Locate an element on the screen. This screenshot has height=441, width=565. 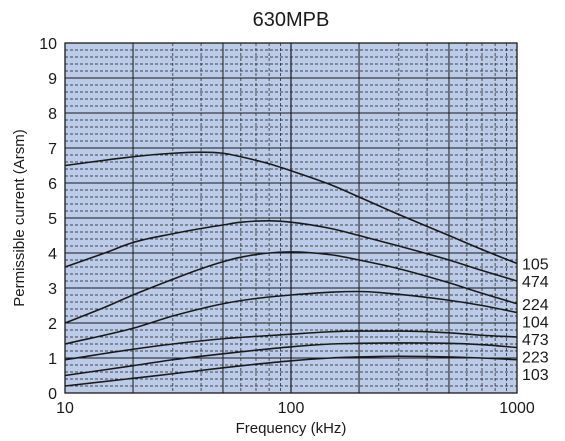
y-tick-label: 1 is located at coordinates (52, 359).